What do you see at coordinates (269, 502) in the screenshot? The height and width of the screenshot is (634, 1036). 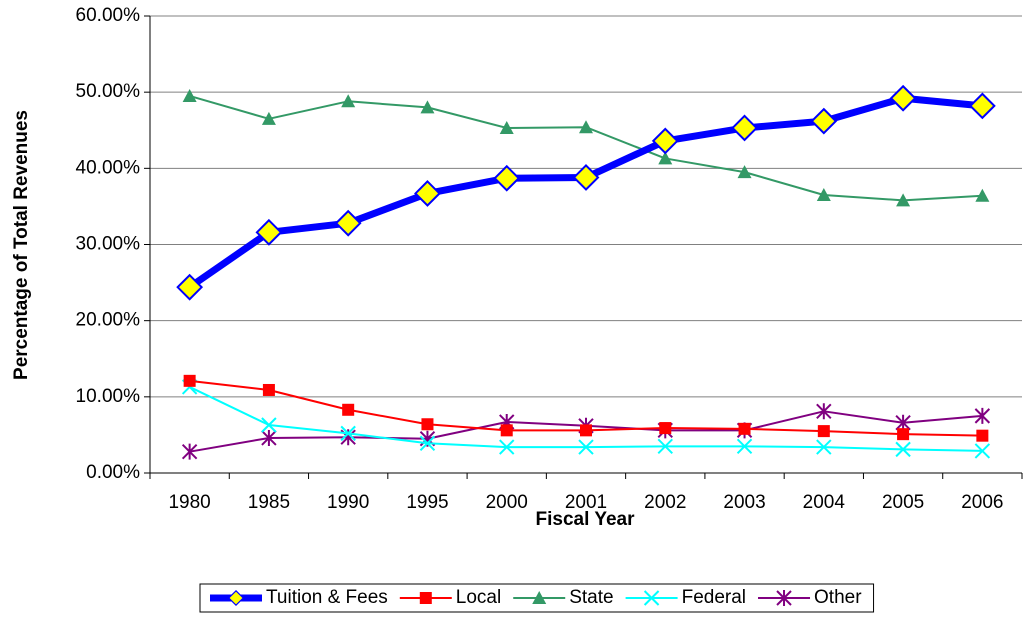 I see `x-tick-label: 1985` at bounding box center [269, 502].